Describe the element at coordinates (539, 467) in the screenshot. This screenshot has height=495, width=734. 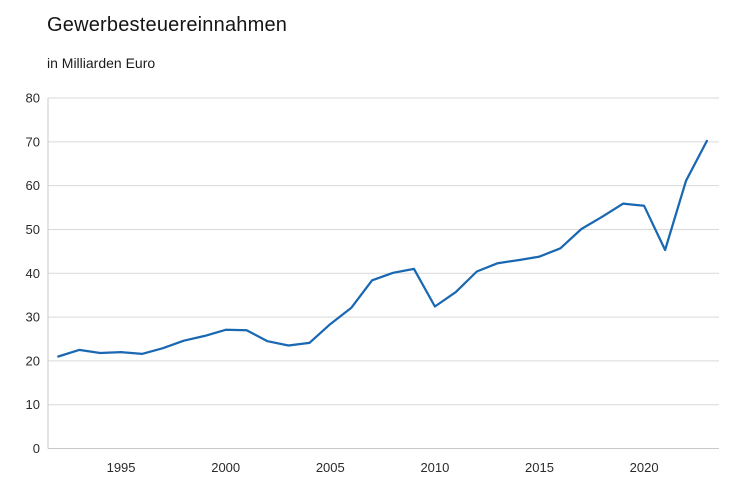
I see `x-axis-tick-label: 2015` at that location.